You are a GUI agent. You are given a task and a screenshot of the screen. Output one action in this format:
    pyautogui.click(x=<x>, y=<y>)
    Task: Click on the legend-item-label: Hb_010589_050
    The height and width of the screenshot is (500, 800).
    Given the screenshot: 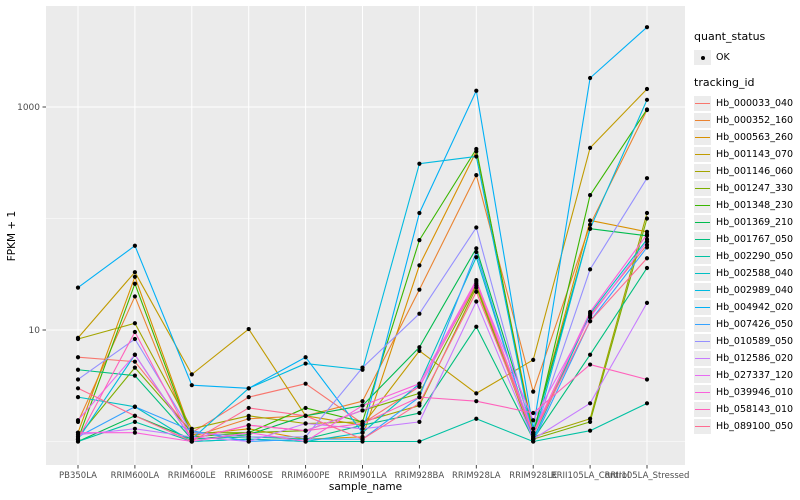 What is the action you would take?
    pyautogui.click(x=755, y=341)
    